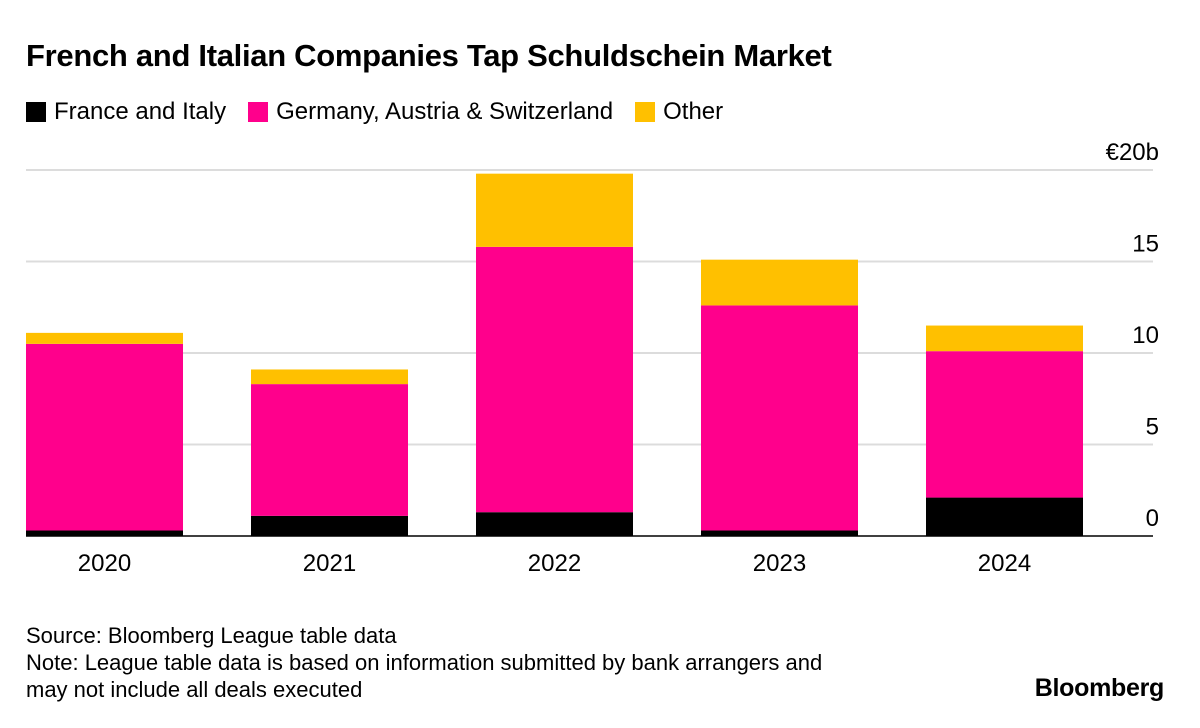 This screenshot has width=1200, height=728. I want to click on y-tick-label: 5, so click(1152, 427).